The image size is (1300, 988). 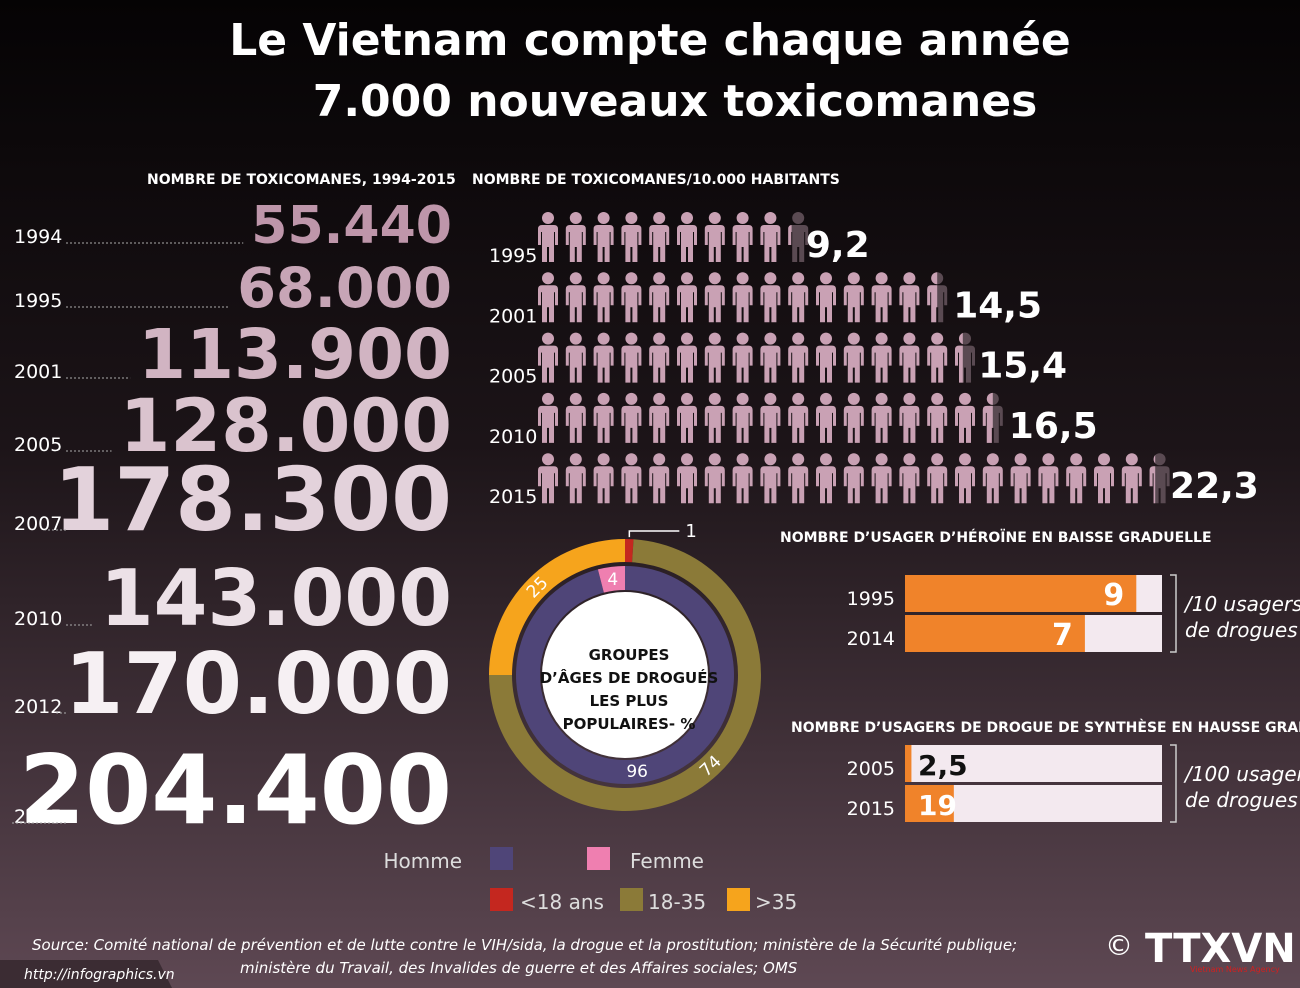 What do you see at coordinates (1241, 630) in the screenshot?
I see `unit-label: de drogues` at bounding box center [1241, 630].